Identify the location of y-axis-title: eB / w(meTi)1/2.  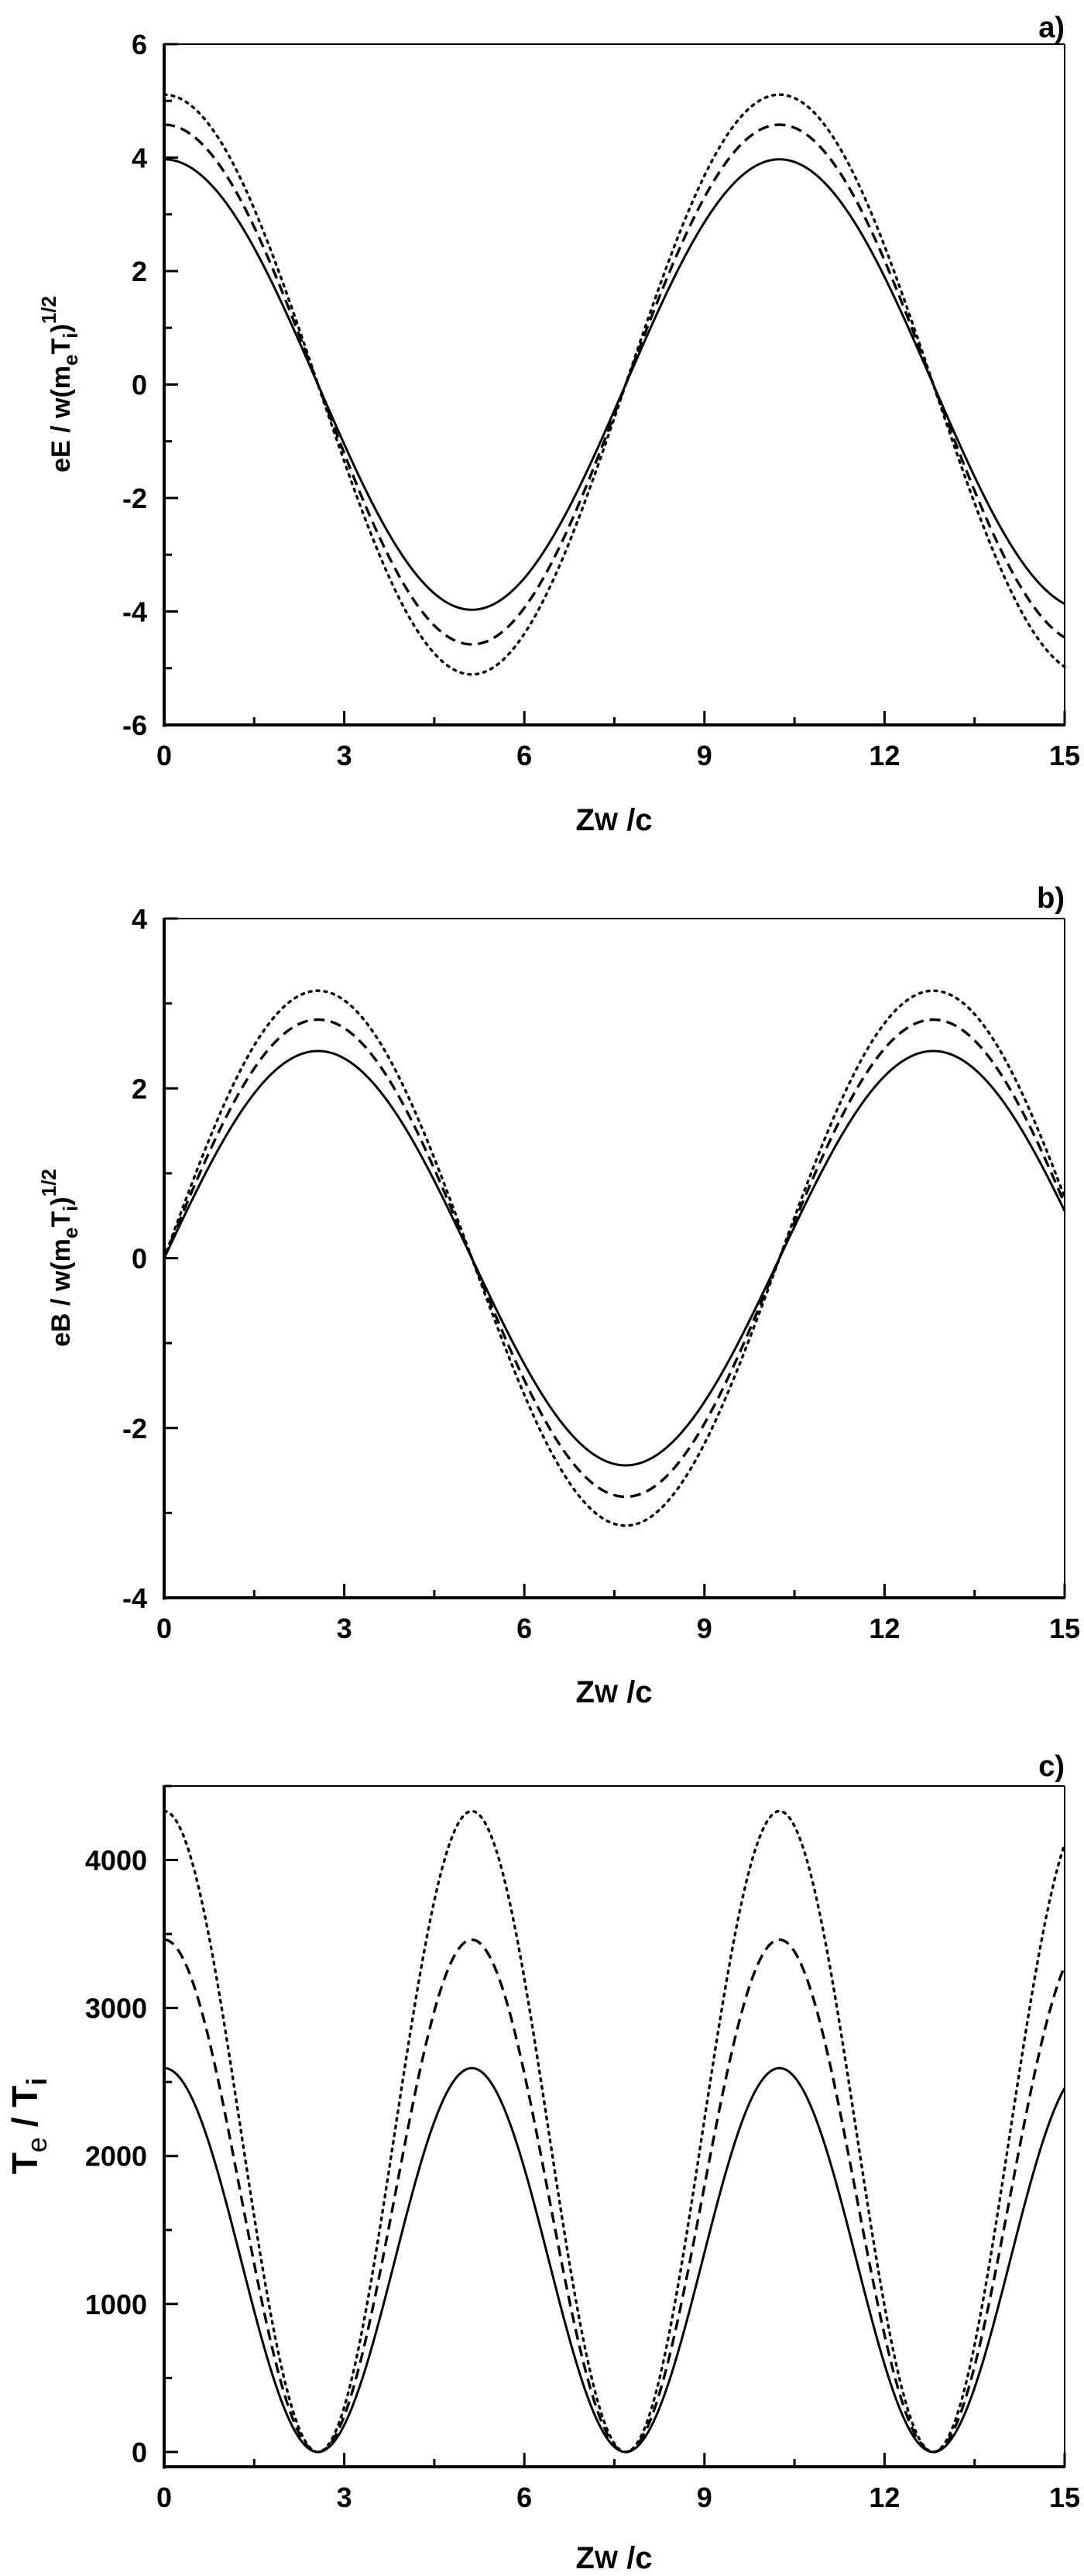
(60, 1258).